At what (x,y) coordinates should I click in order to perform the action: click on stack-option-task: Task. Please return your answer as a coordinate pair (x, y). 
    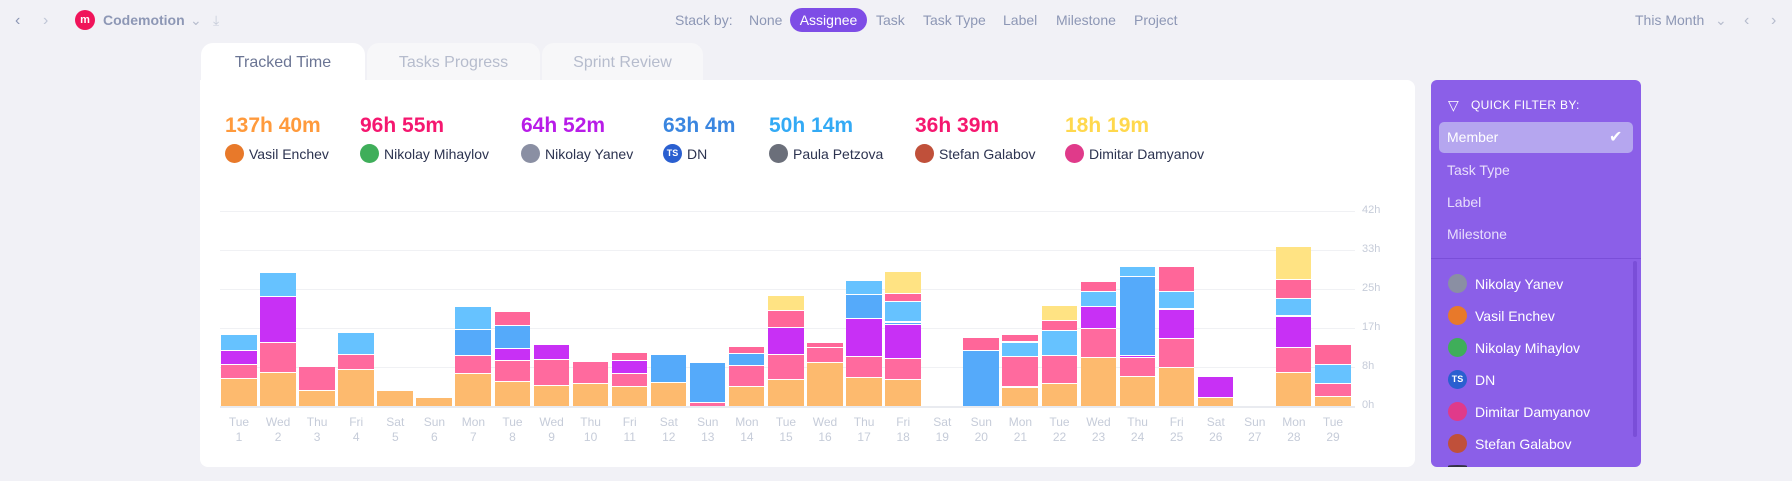
    Looking at the image, I should click on (890, 20).